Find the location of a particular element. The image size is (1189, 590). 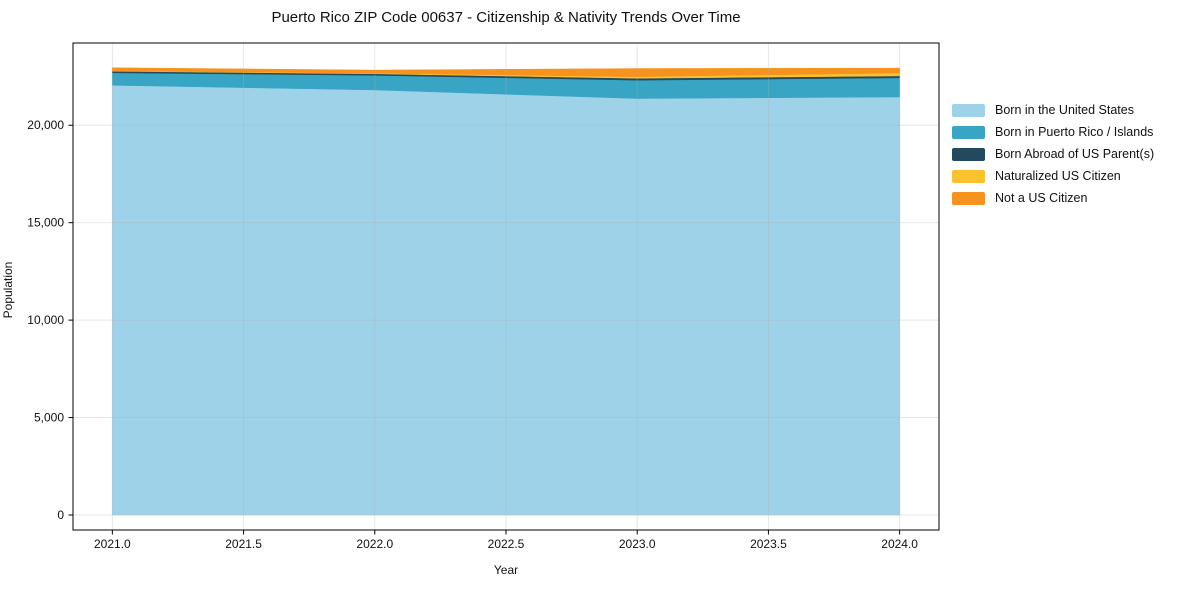

legend-label: Not a US Citizen is located at coordinates (1041, 198).